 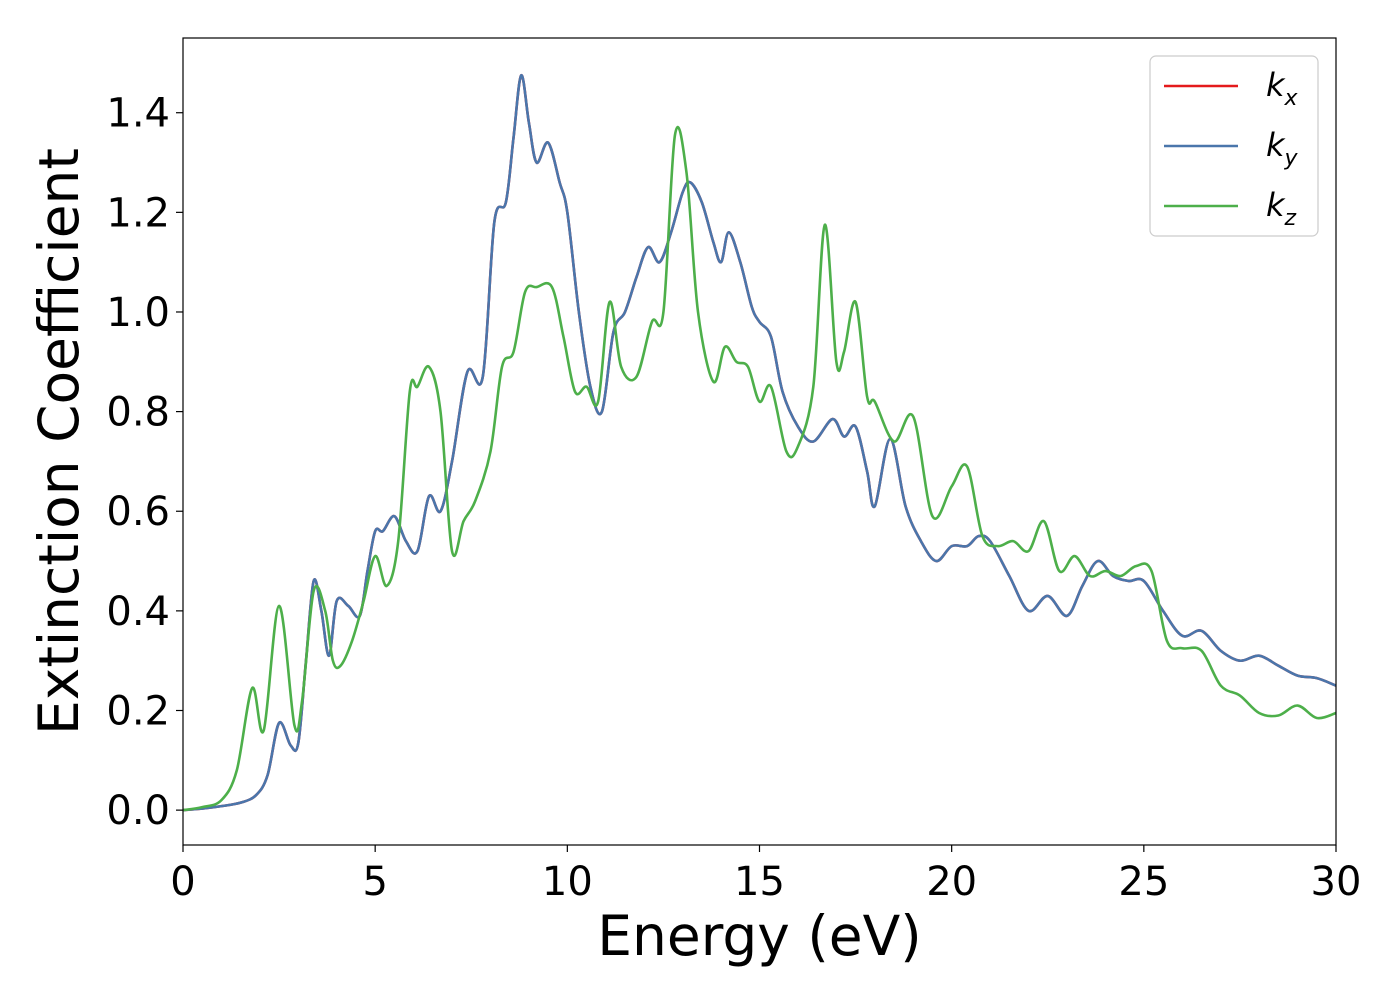 I want to click on legend-label-ky: ky, so click(x=1282, y=148).